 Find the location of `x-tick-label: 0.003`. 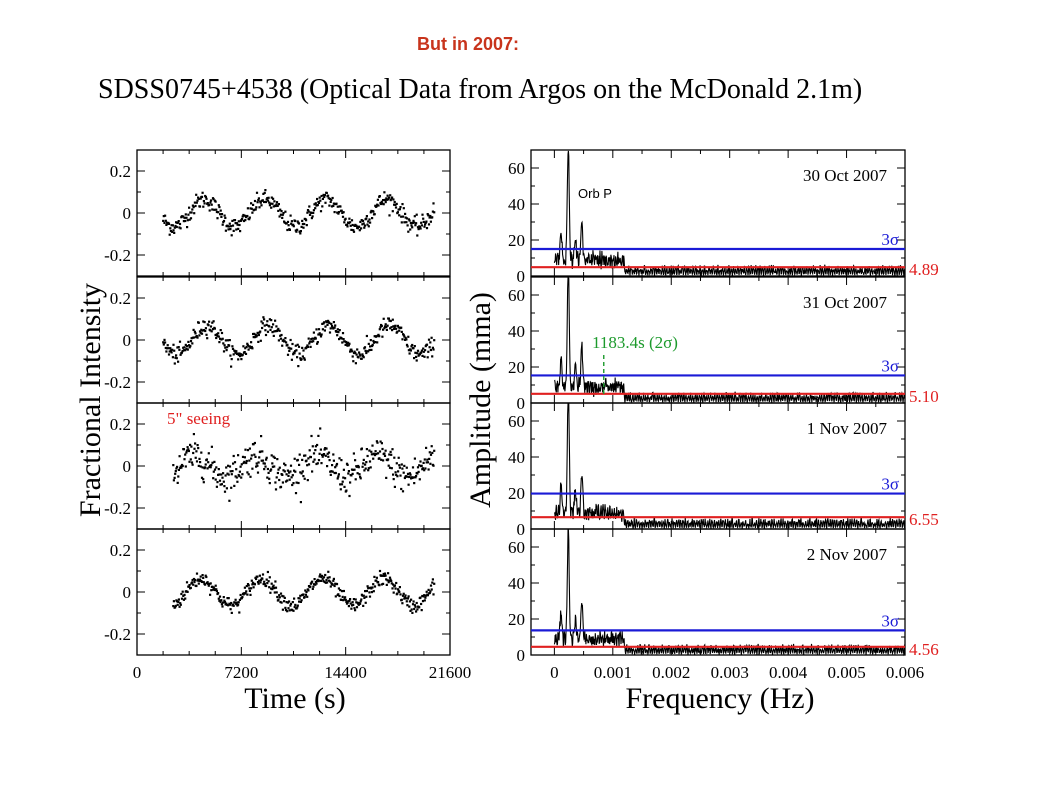

x-tick-label: 0.003 is located at coordinates (730, 672).